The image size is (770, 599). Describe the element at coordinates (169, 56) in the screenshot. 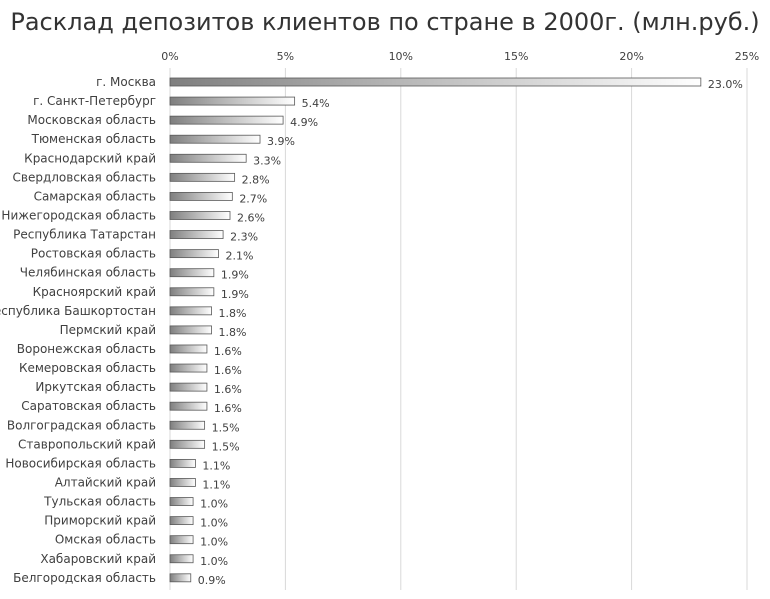

I see `x-tick-label: 0%` at that location.